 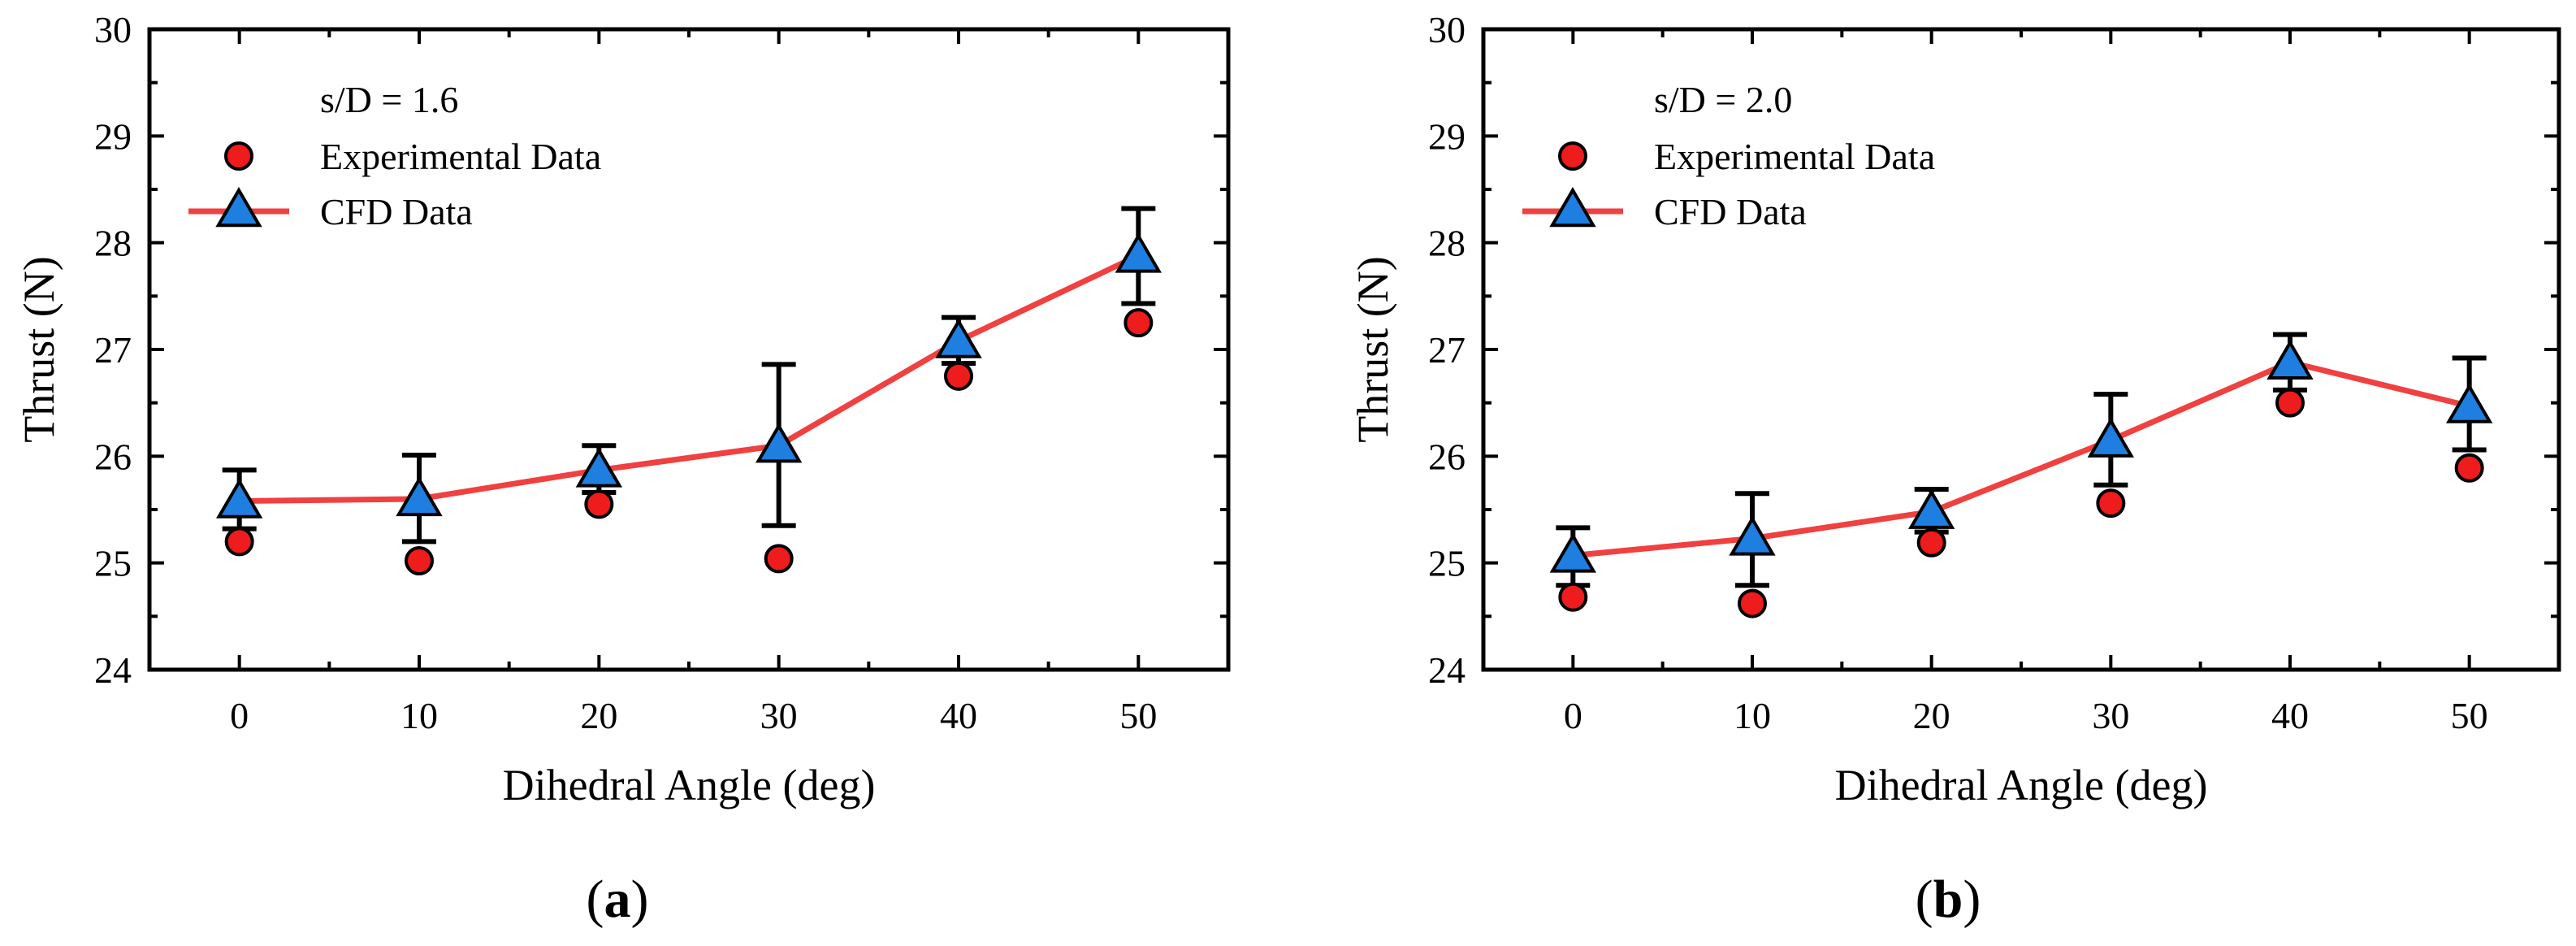 I want to click on panel-label: (a), so click(x=618, y=899).